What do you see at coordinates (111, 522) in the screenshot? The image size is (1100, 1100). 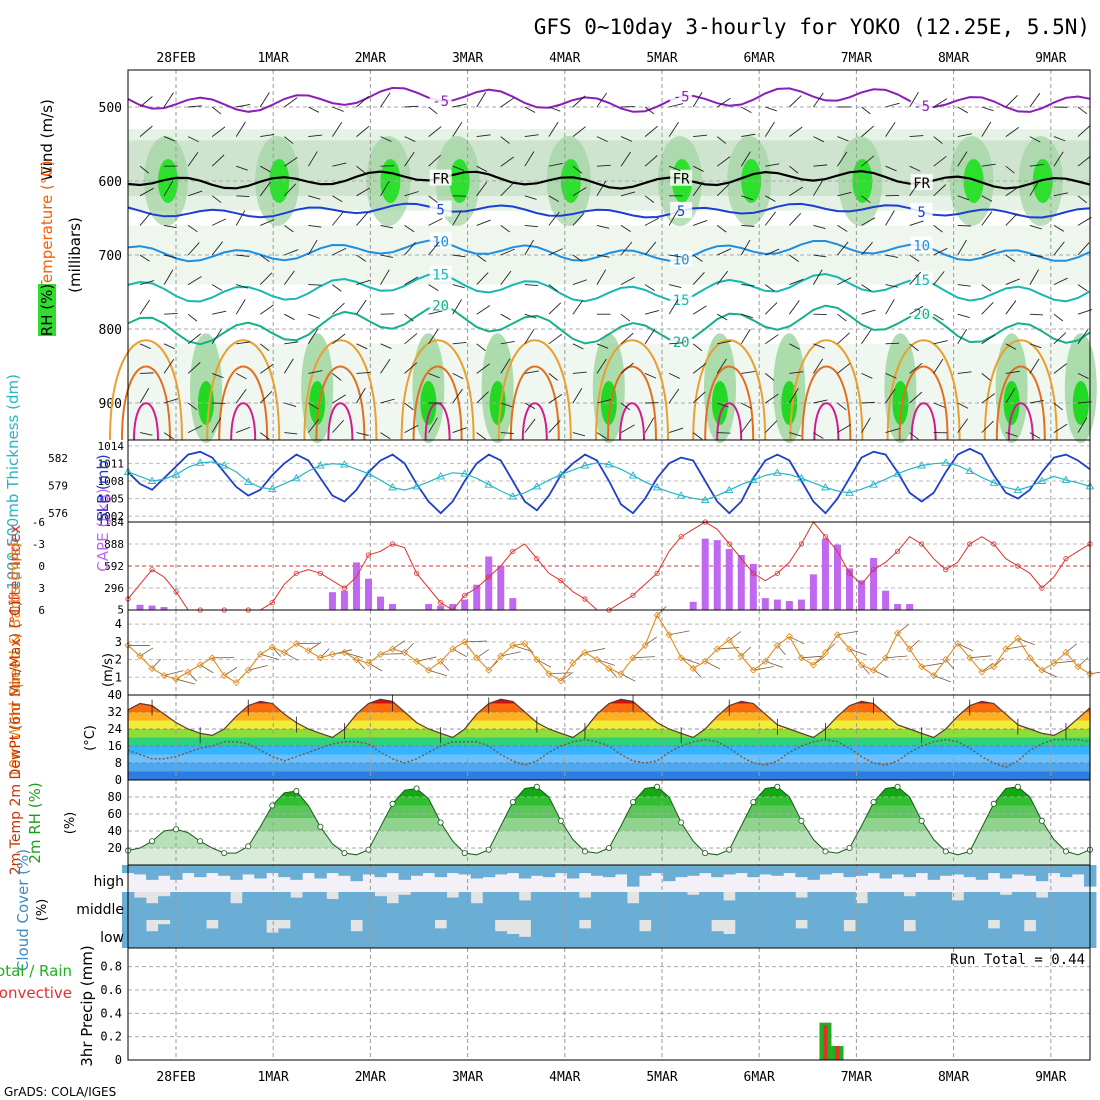 I see `cape-tick: 1184` at bounding box center [111, 522].